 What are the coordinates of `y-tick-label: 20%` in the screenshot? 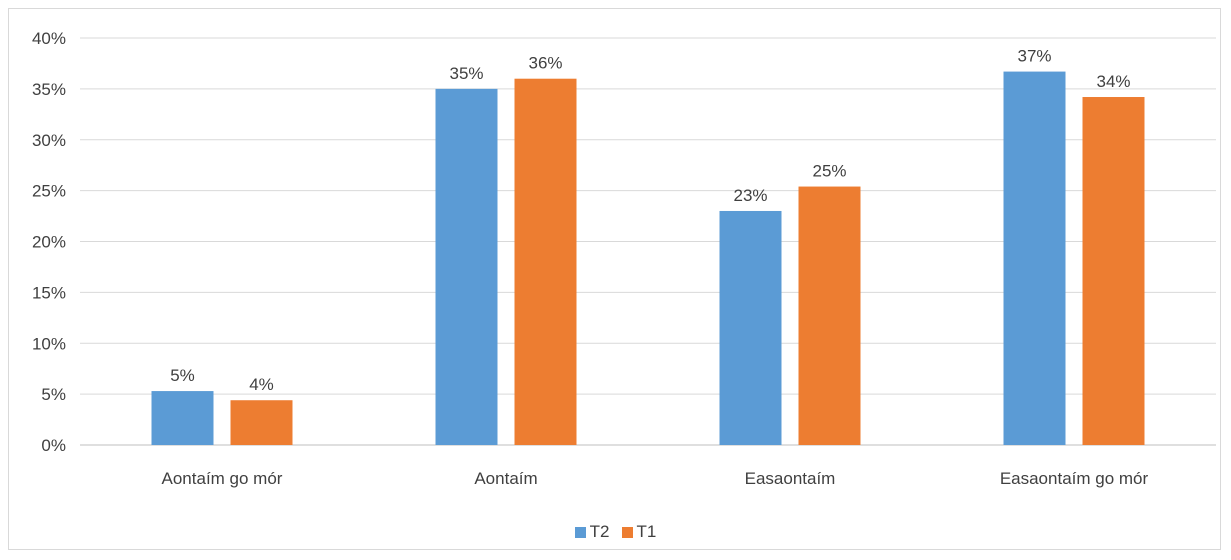 It's located at (49, 242).